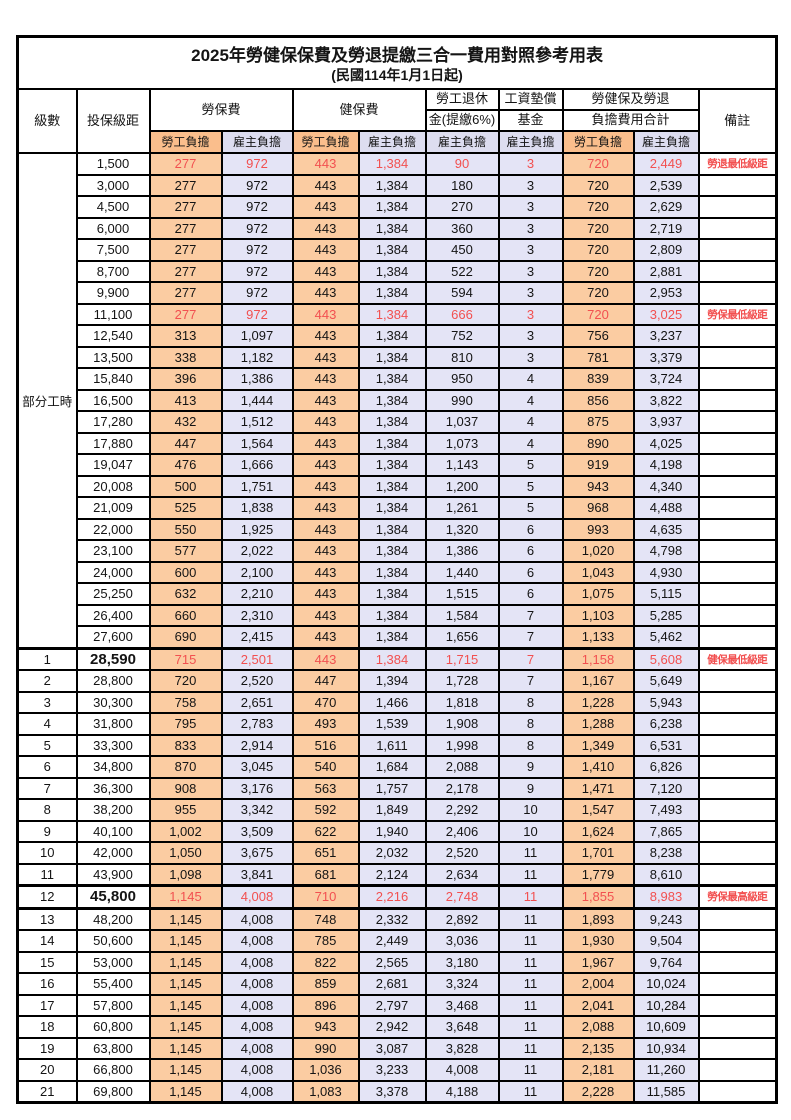  What do you see at coordinates (185, 508) in the screenshot?
I see `cell-labor-employee: 525` at bounding box center [185, 508].